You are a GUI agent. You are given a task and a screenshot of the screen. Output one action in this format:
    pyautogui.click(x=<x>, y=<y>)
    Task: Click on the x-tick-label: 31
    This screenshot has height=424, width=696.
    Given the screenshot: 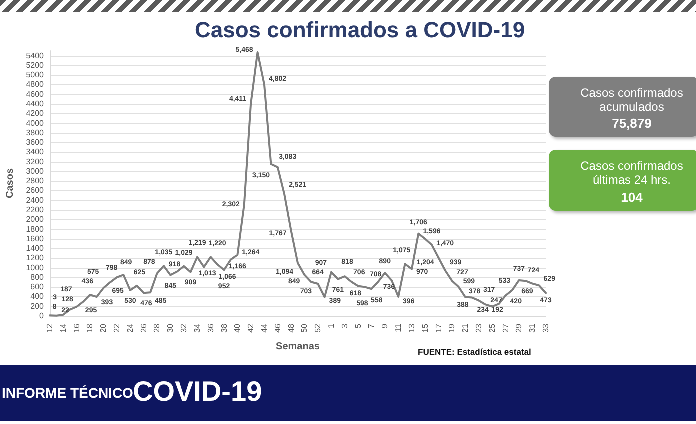 What is the action you would take?
    pyautogui.click(x=533, y=328)
    